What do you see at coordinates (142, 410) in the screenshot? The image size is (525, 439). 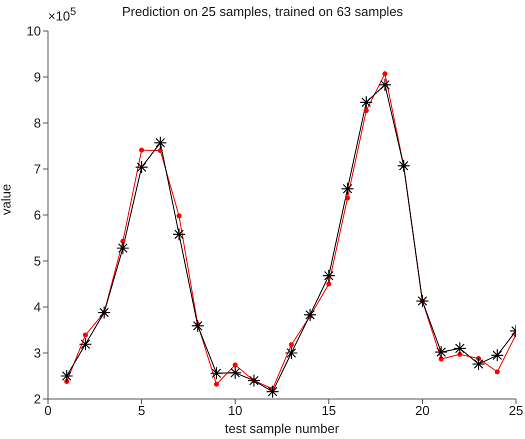 I see `x-tick-label: 5` at bounding box center [142, 410].